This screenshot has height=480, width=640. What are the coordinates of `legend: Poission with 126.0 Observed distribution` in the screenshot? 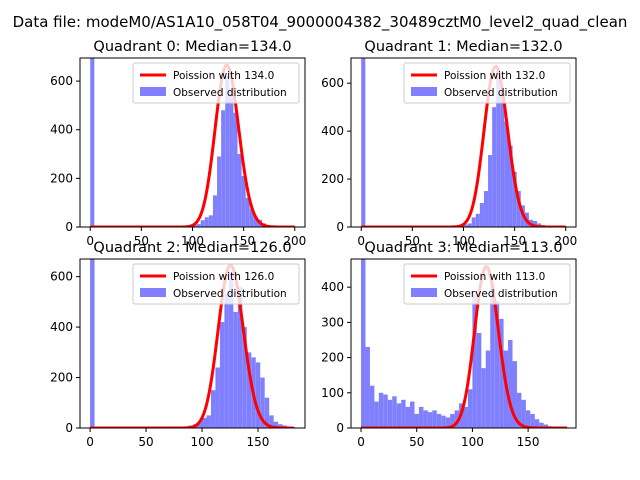 It's located at (216, 284).